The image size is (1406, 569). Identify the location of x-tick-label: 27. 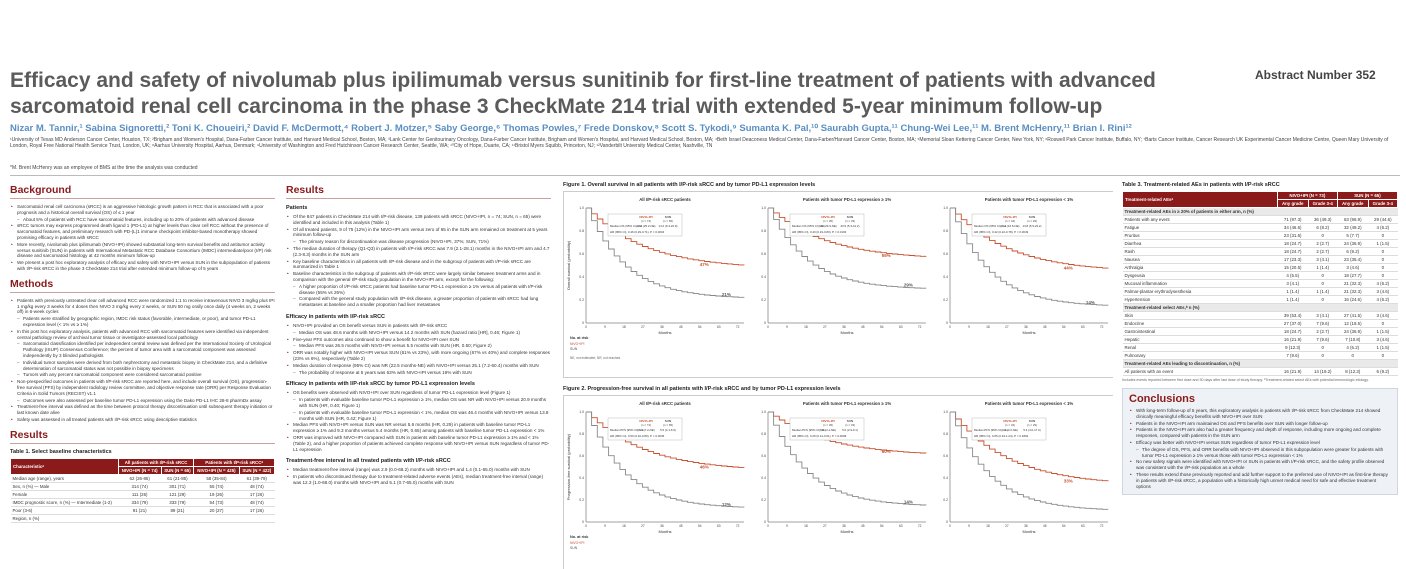
(1007, 327).